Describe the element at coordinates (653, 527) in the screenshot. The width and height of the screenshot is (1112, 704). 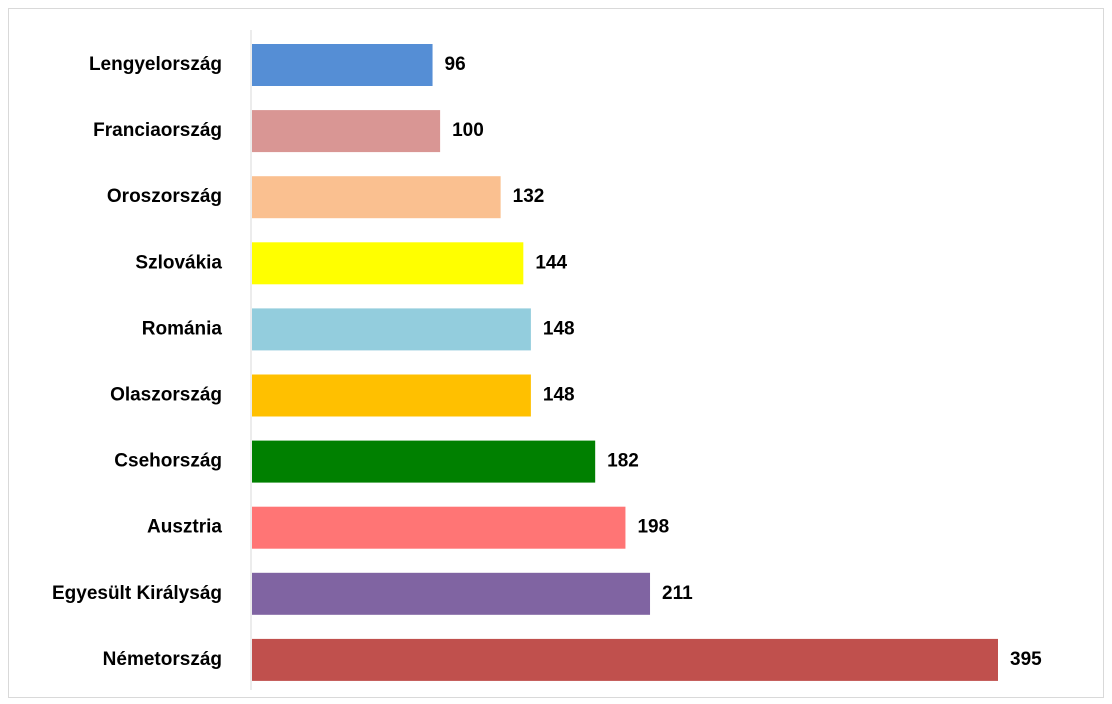
I see `value-label: 198` at that location.